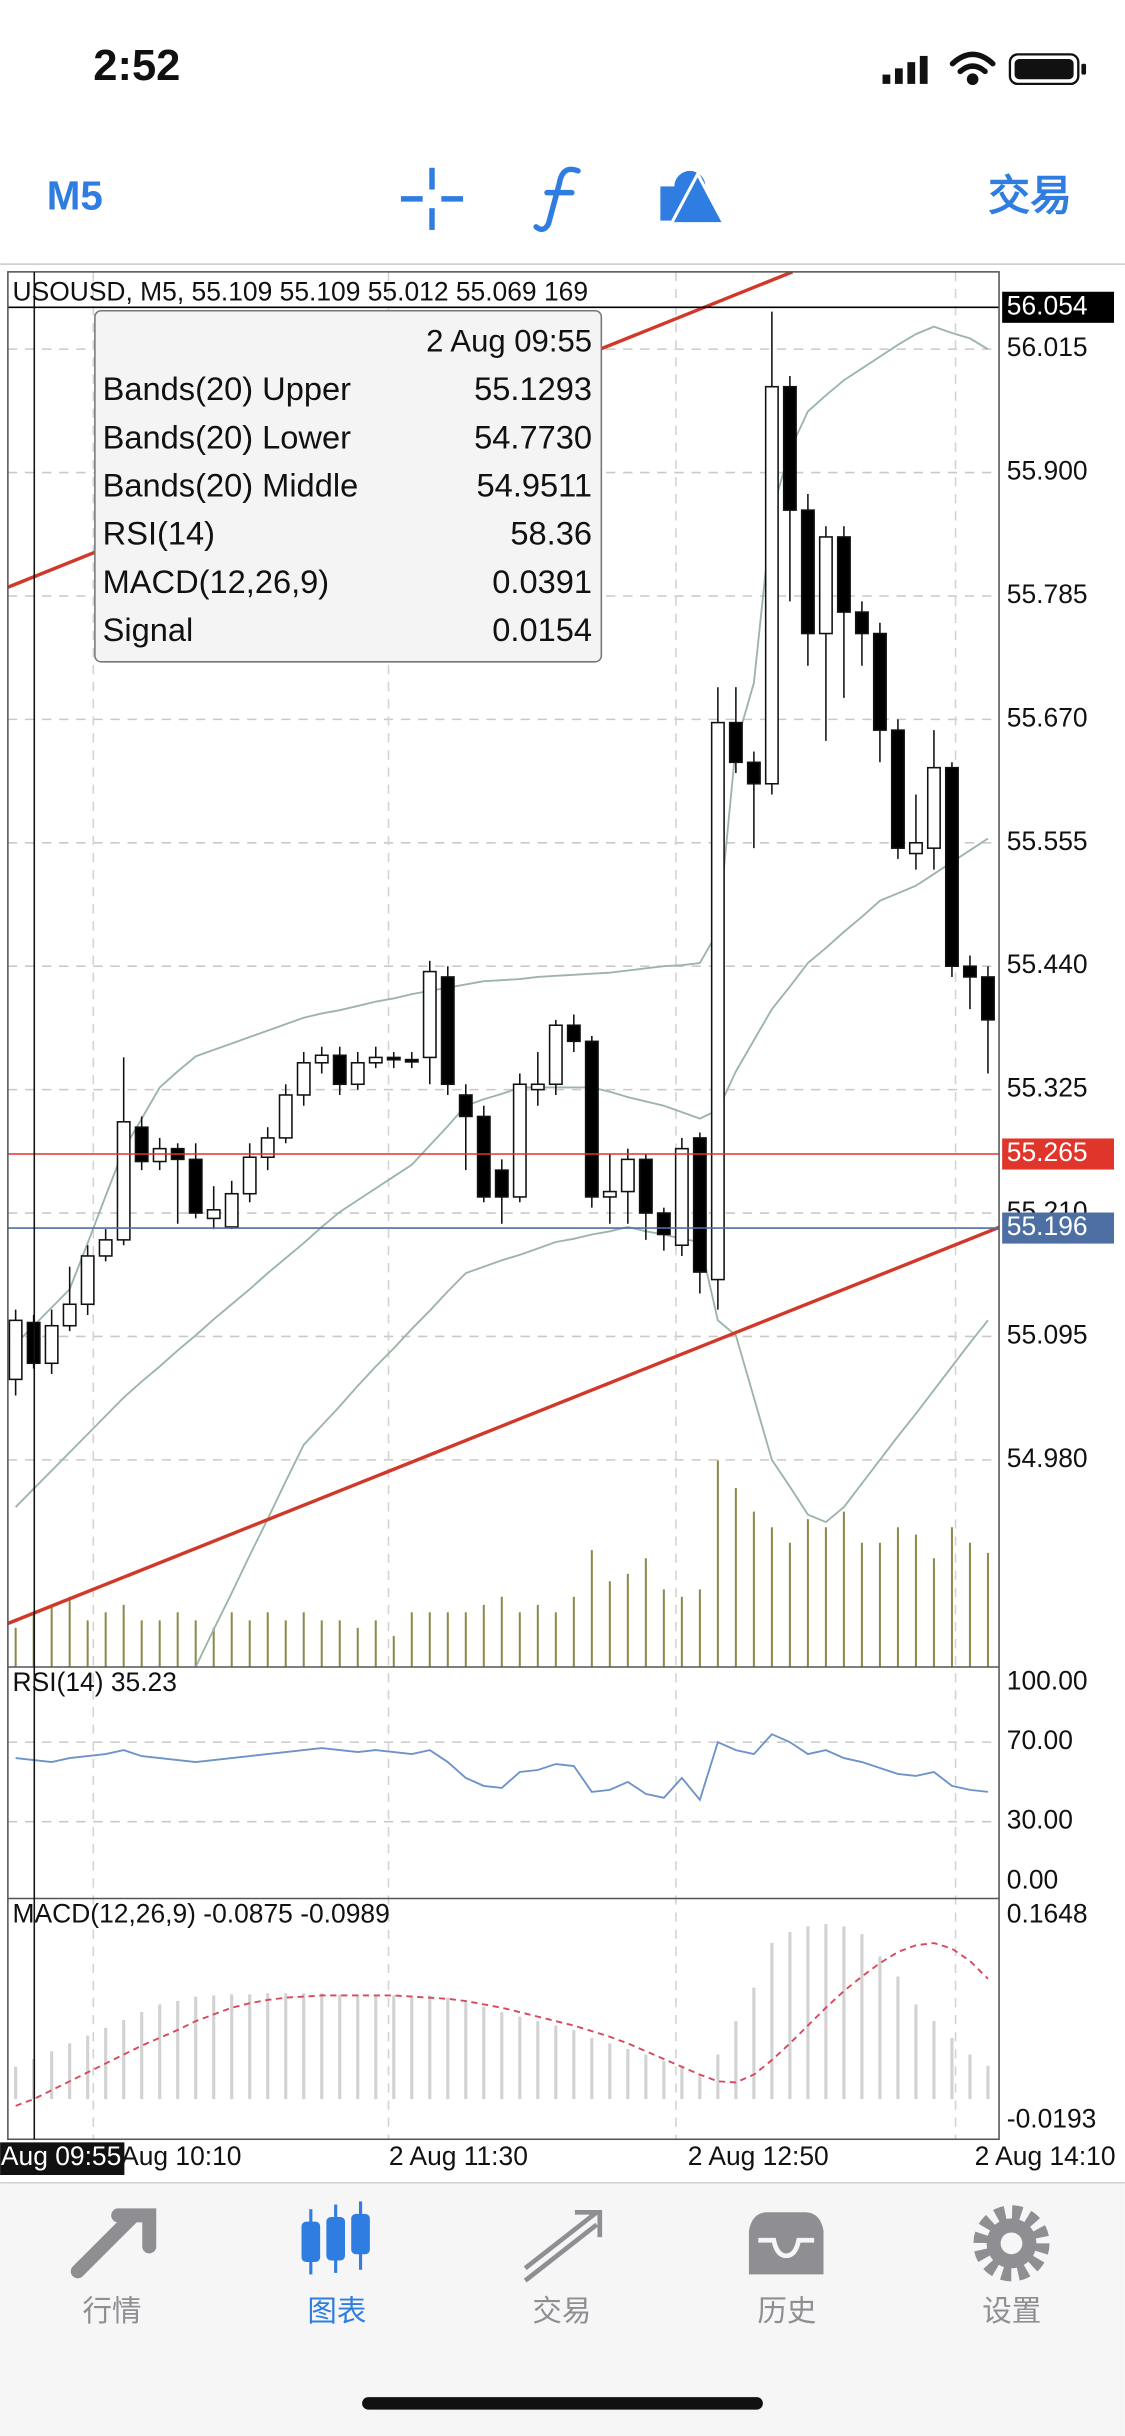  I want to click on objects-button, so click(693, 198).